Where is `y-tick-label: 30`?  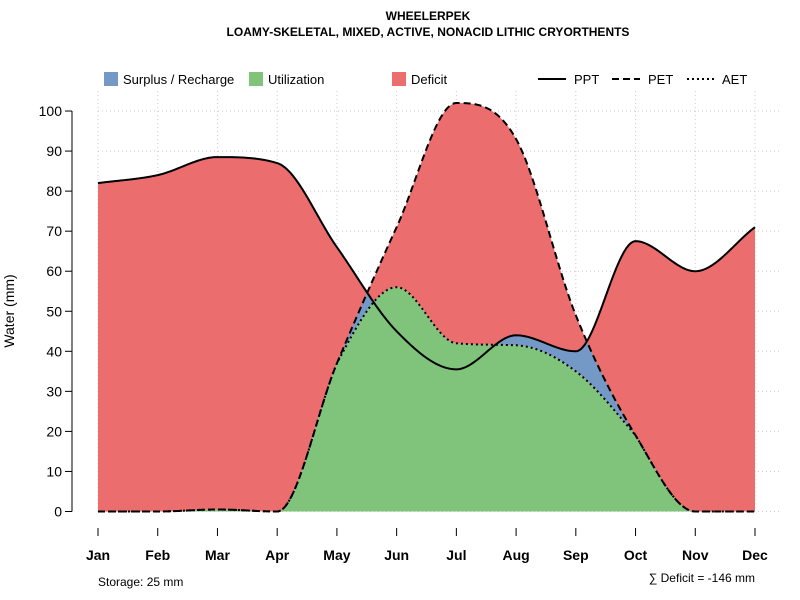
y-tick-label: 30 is located at coordinates (54, 391).